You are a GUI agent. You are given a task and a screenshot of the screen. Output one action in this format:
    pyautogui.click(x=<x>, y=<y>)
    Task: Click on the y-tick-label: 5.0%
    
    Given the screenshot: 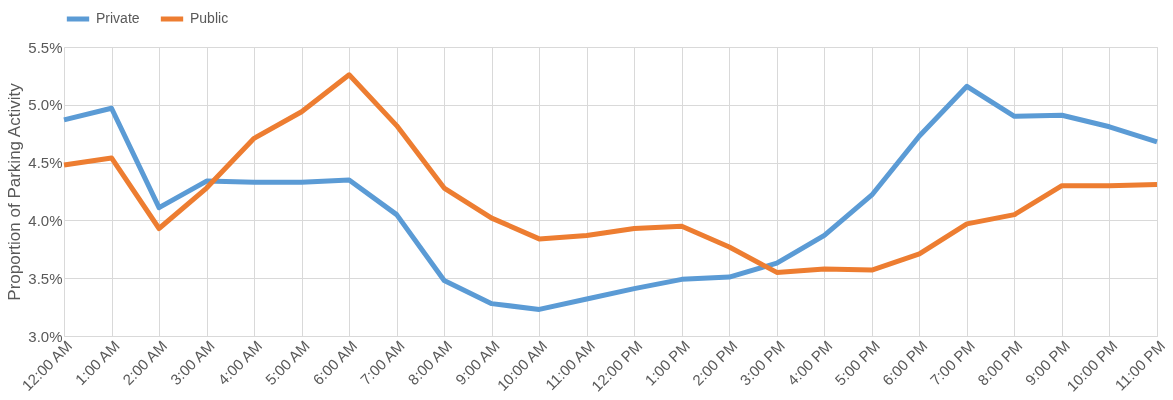 What is the action you would take?
    pyautogui.click(x=45, y=105)
    